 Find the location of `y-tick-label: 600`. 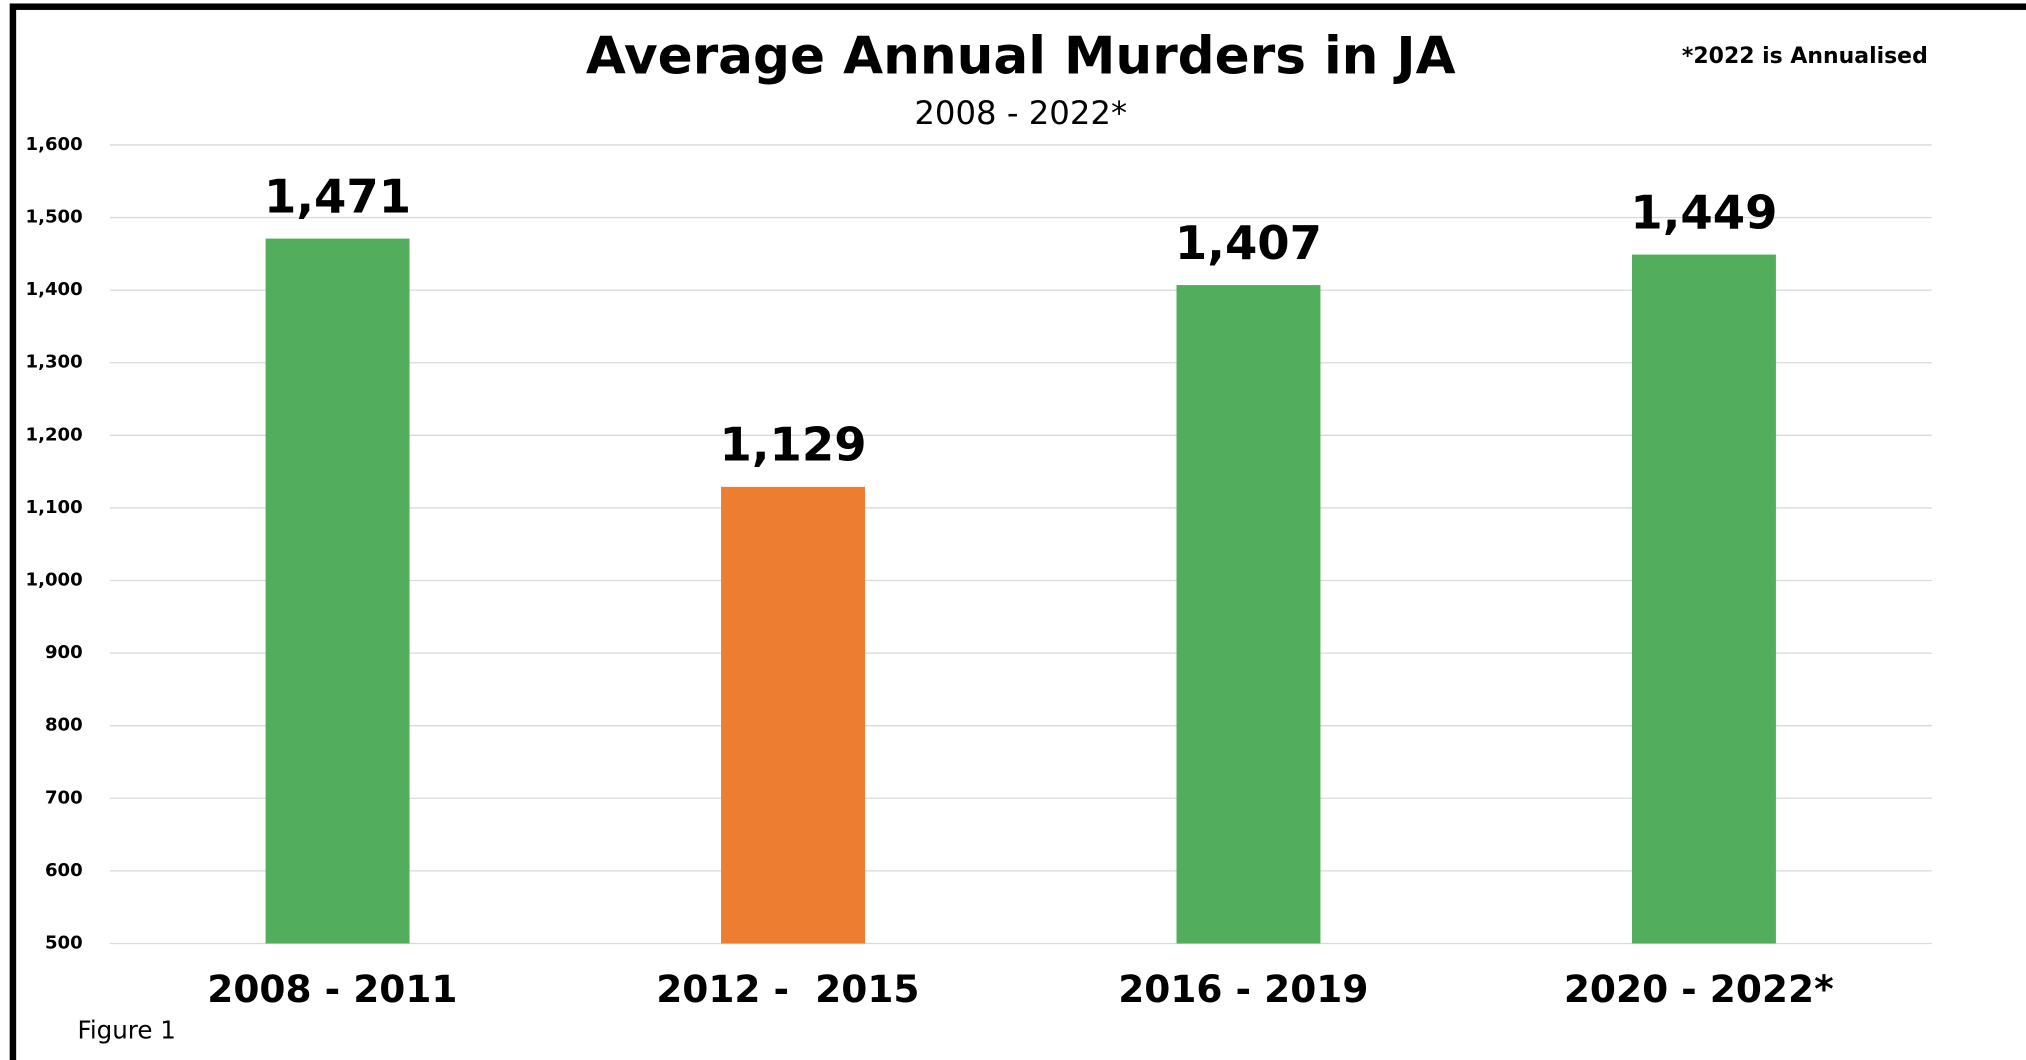

y-tick-label: 600 is located at coordinates (64, 870).